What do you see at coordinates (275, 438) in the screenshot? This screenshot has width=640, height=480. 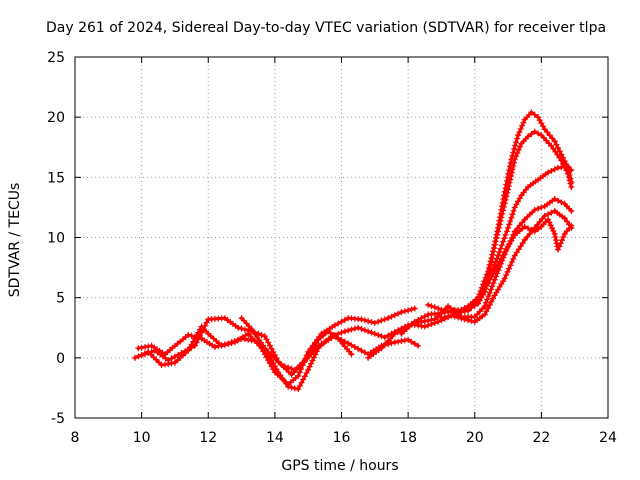 I see `x-tick-label: 14` at bounding box center [275, 438].